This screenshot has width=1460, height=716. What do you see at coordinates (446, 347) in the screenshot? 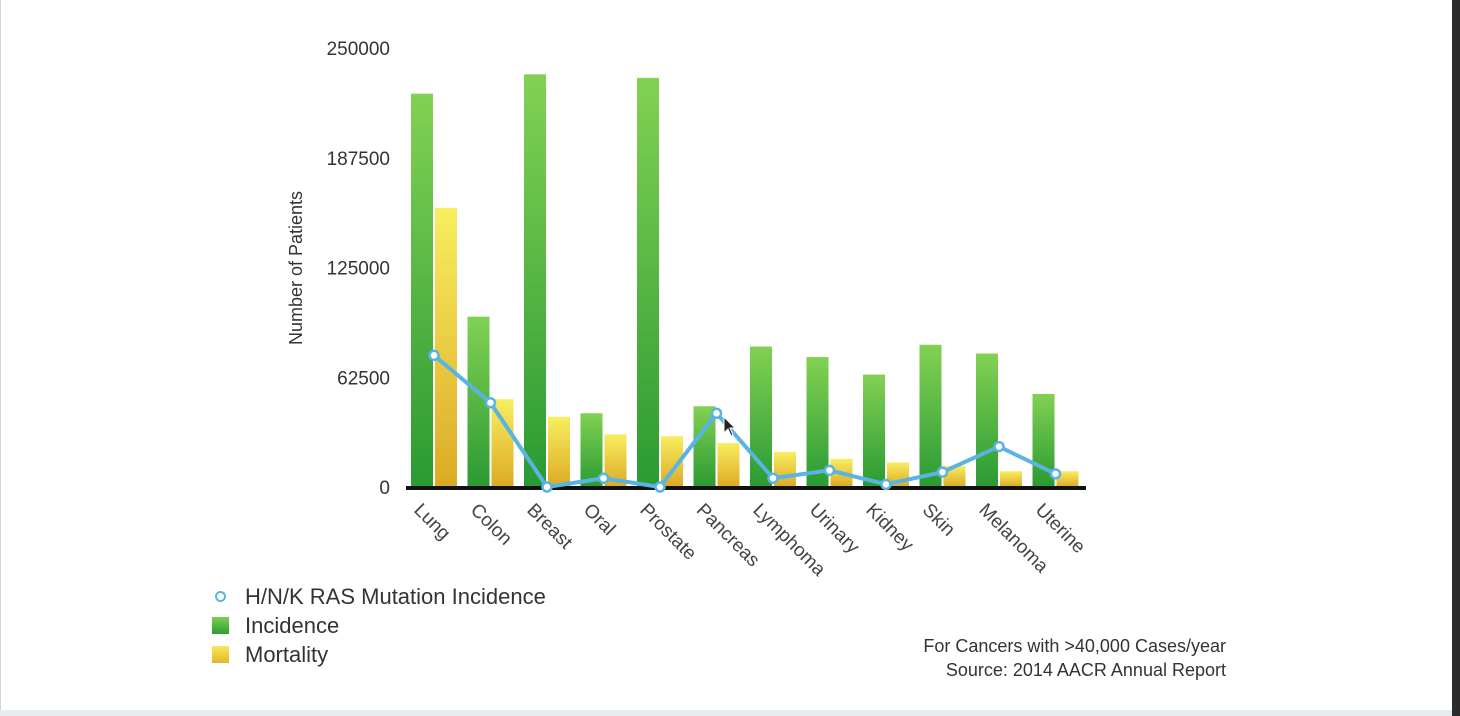
I see `bar-mortality-lung` at bounding box center [446, 347].